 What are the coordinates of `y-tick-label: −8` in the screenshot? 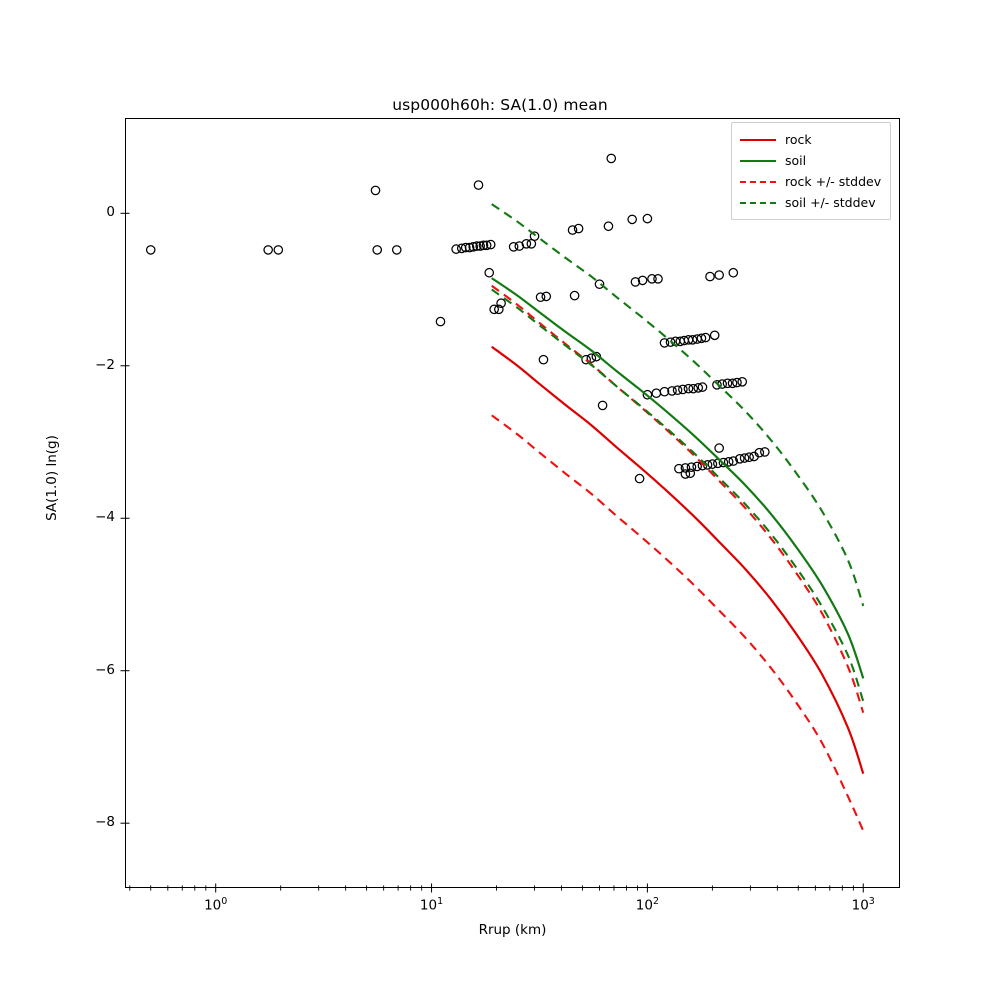 It's located at (105, 822).